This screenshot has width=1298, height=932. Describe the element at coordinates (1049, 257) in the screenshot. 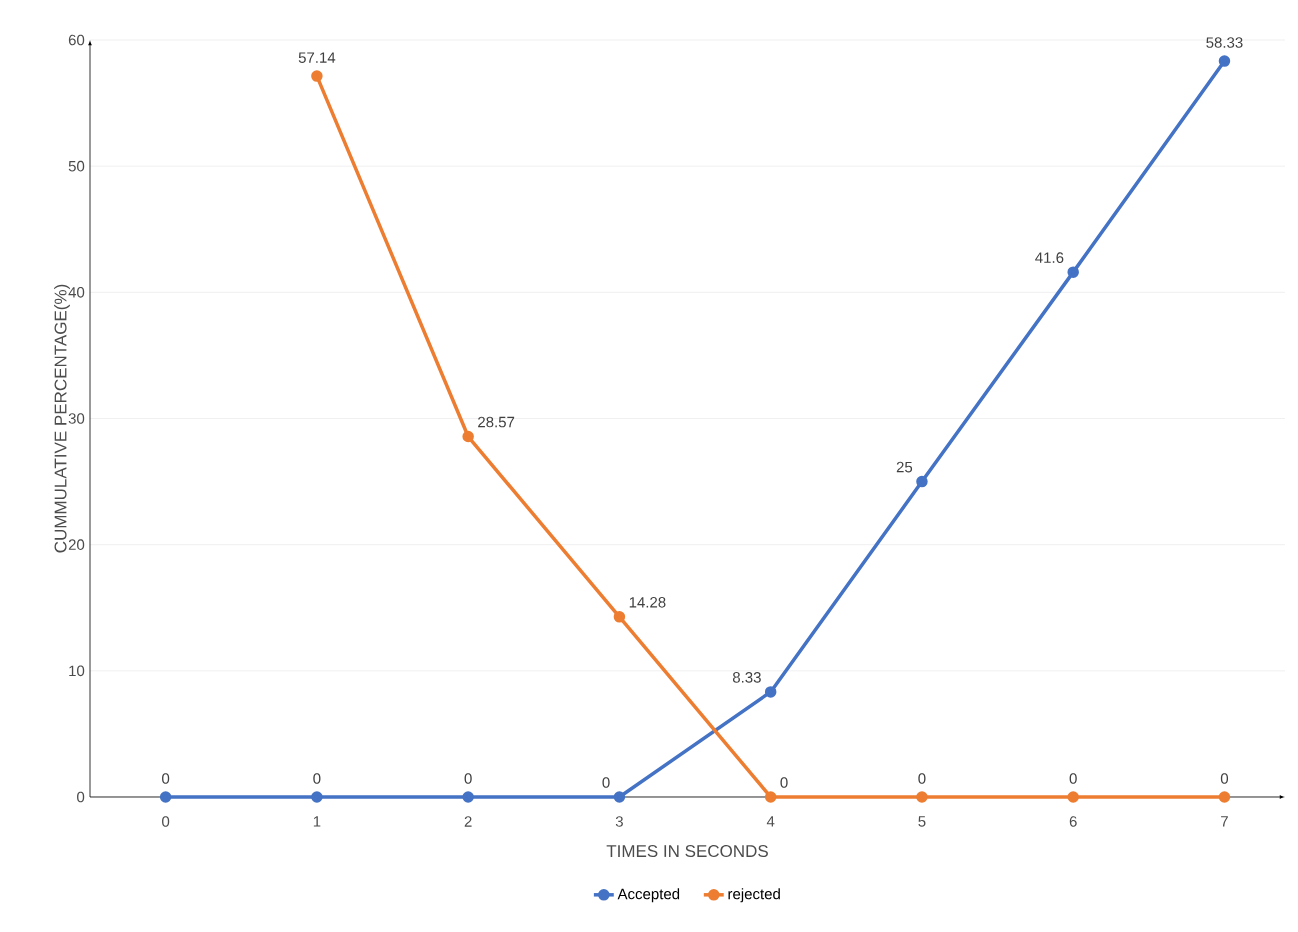

I see `data-label: 41.6` at that location.